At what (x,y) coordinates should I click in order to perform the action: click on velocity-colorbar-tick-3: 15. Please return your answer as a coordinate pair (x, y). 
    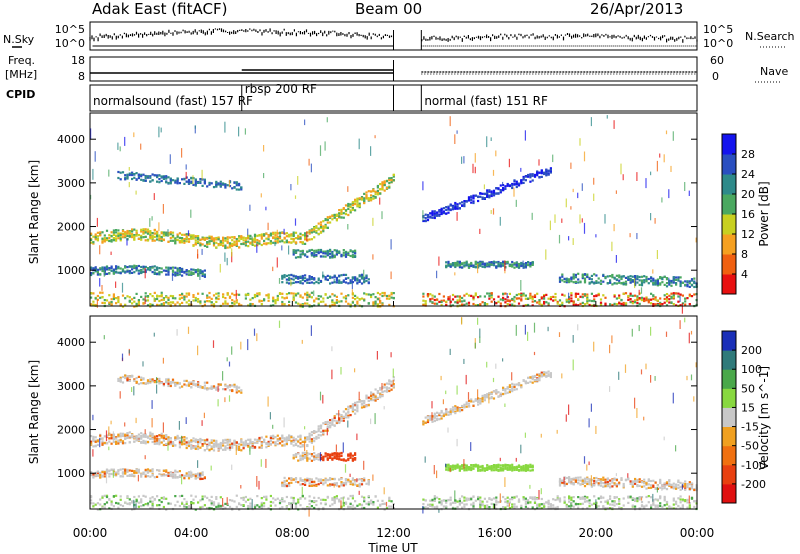
    Looking at the image, I should click on (748, 407).